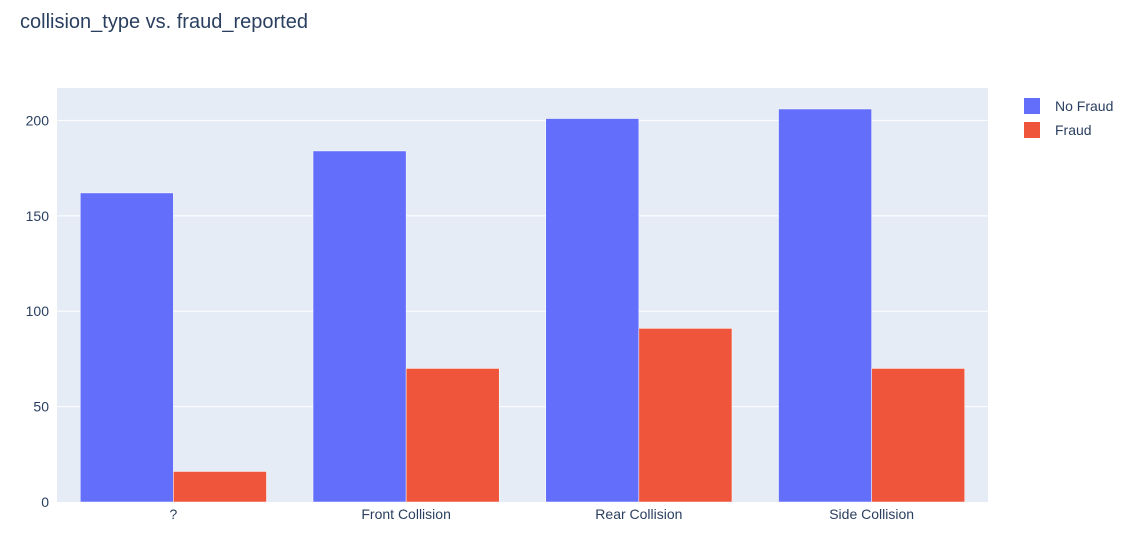  Describe the element at coordinates (871, 514) in the screenshot. I see `x-tick-label: Side Collision` at that location.